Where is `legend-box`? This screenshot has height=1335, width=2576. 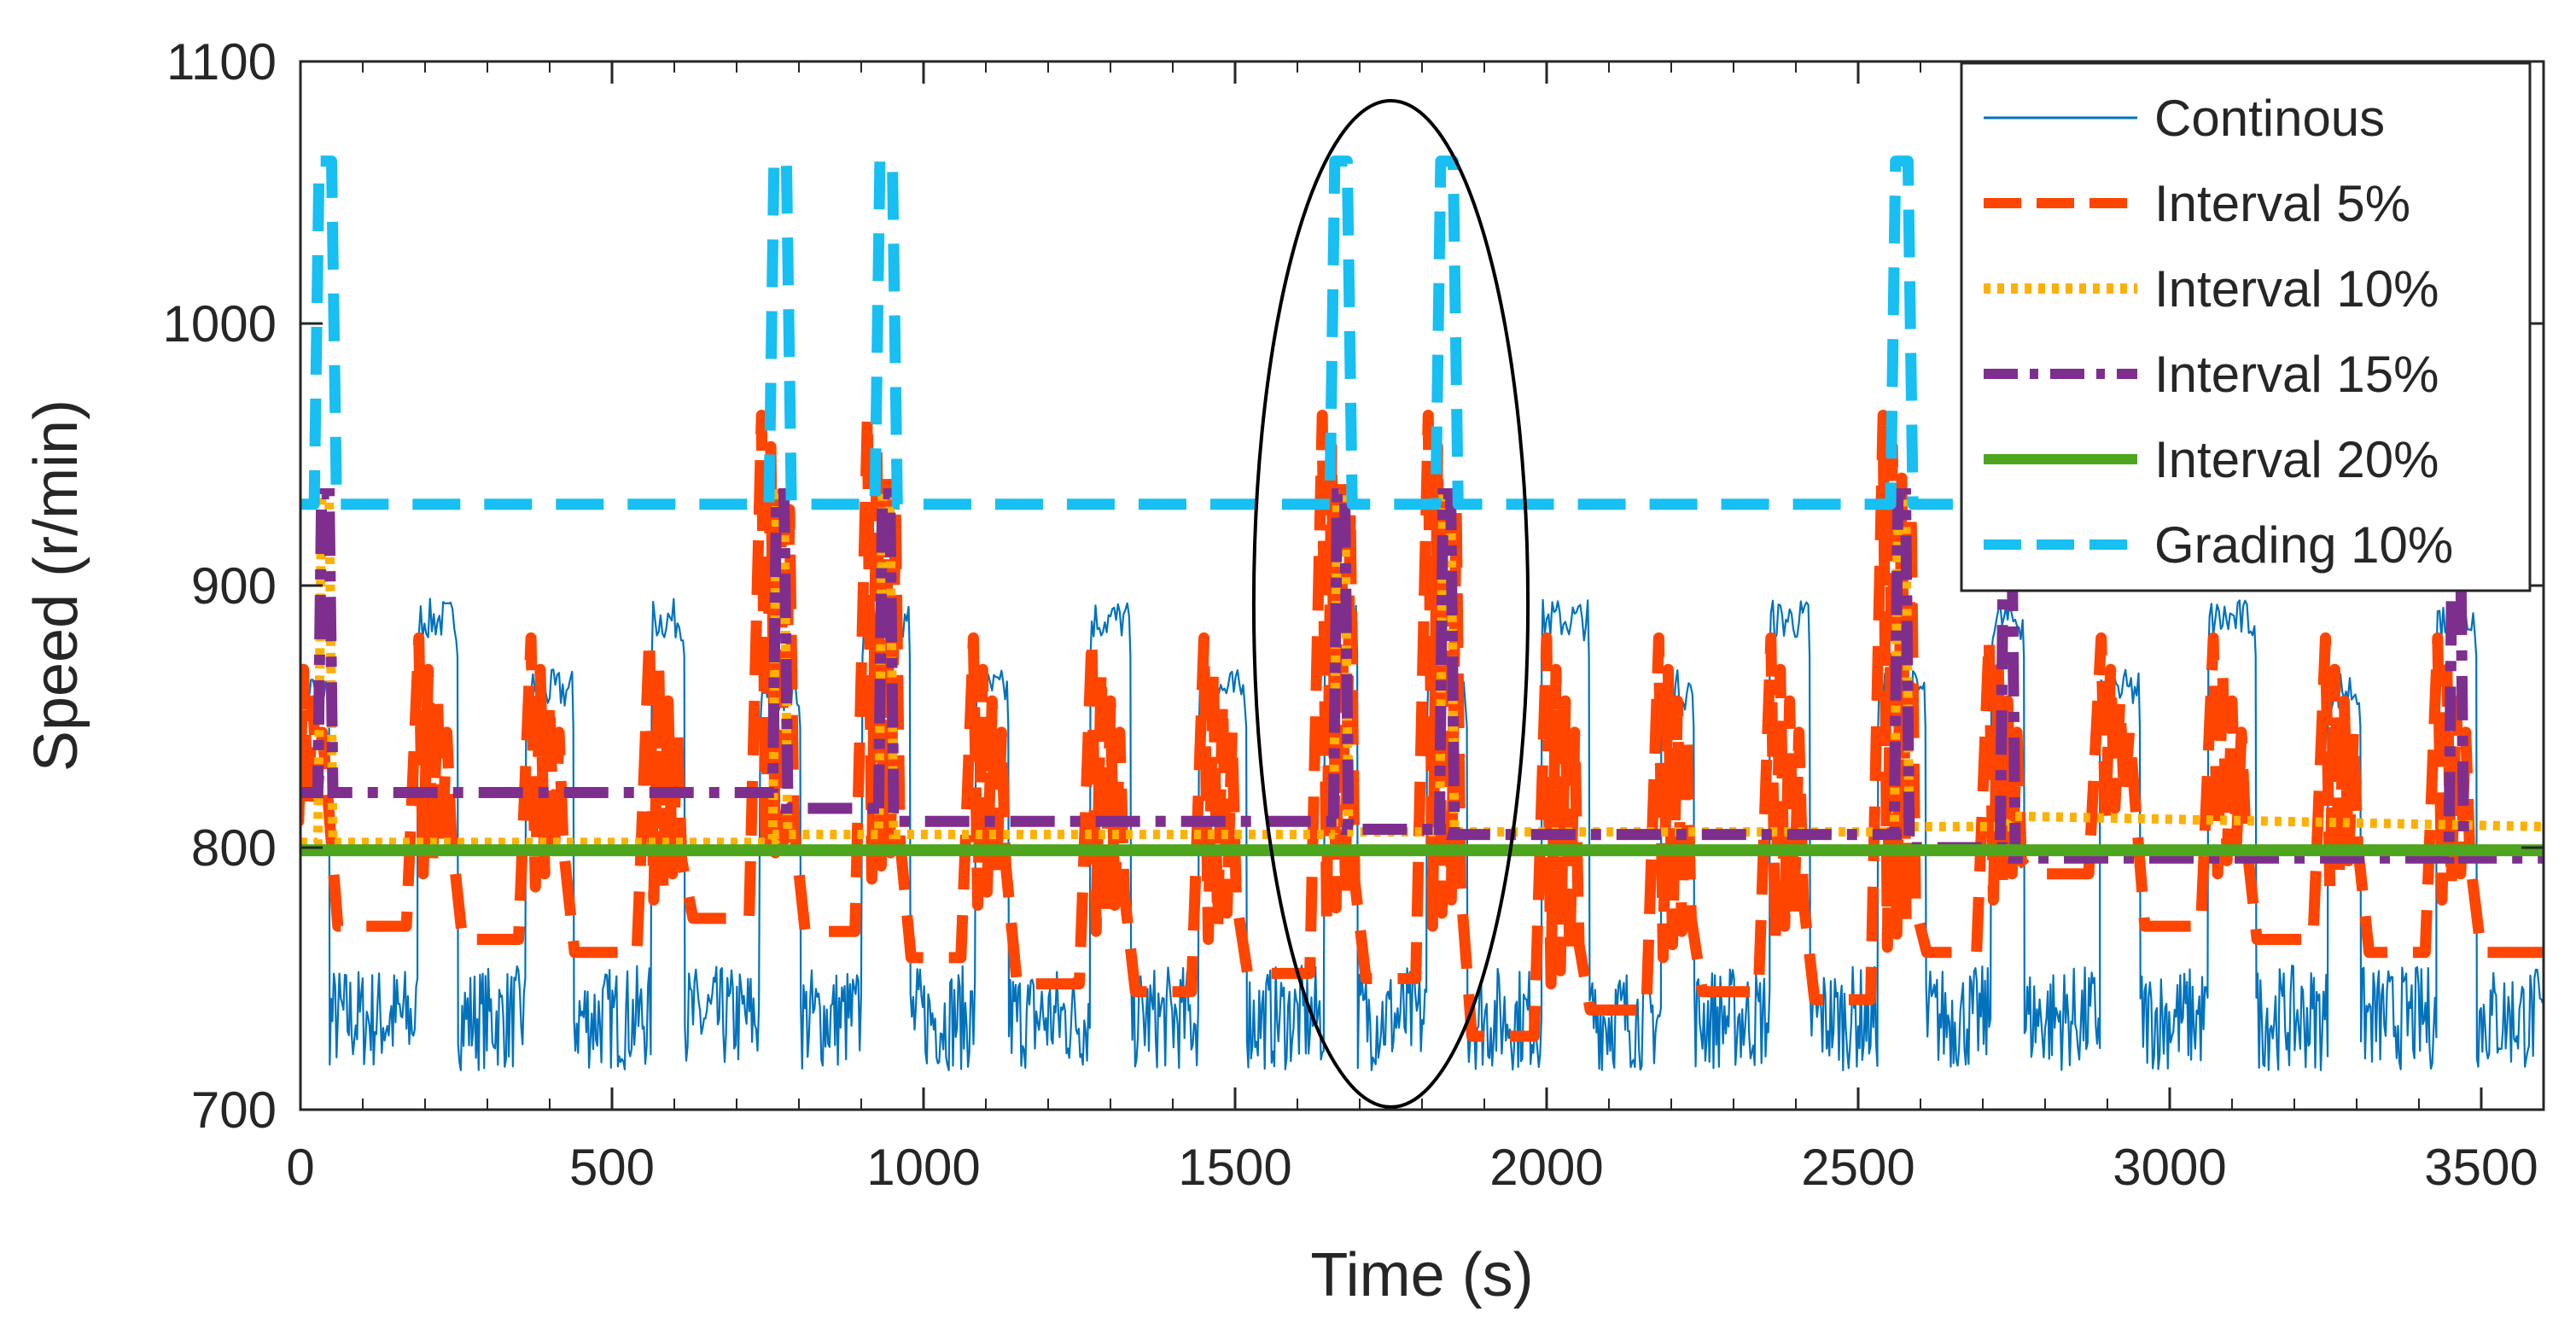 legend-box is located at coordinates (2246, 326).